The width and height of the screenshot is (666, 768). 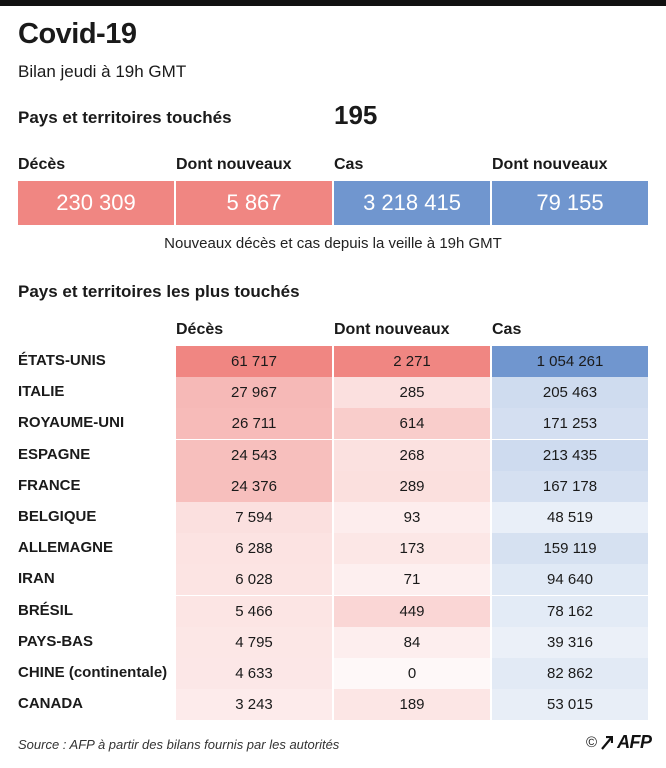 What do you see at coordinates (412, 455) in the screenshot?
I see `cell-new-deaths: 268` at bounding box center [412, 455].